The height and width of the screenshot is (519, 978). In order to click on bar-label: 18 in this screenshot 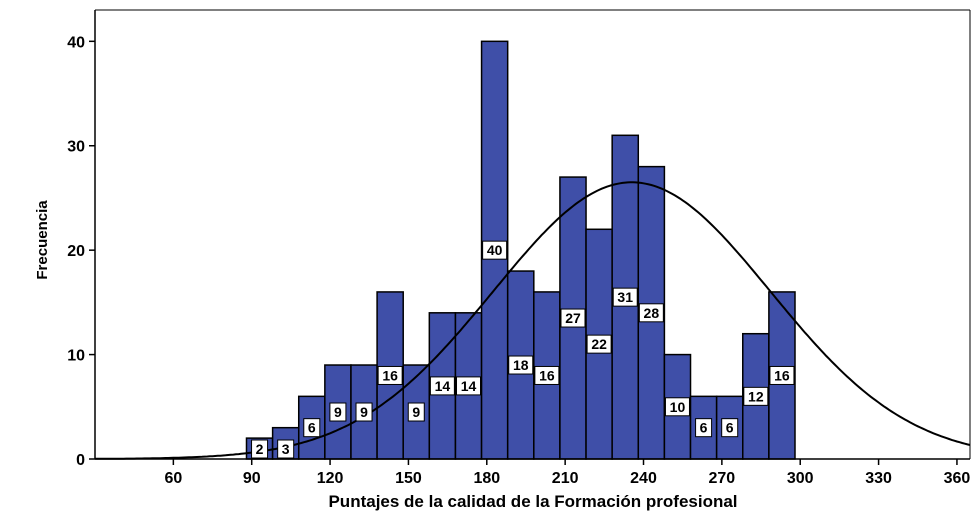, I will do `click(521, 365)`.